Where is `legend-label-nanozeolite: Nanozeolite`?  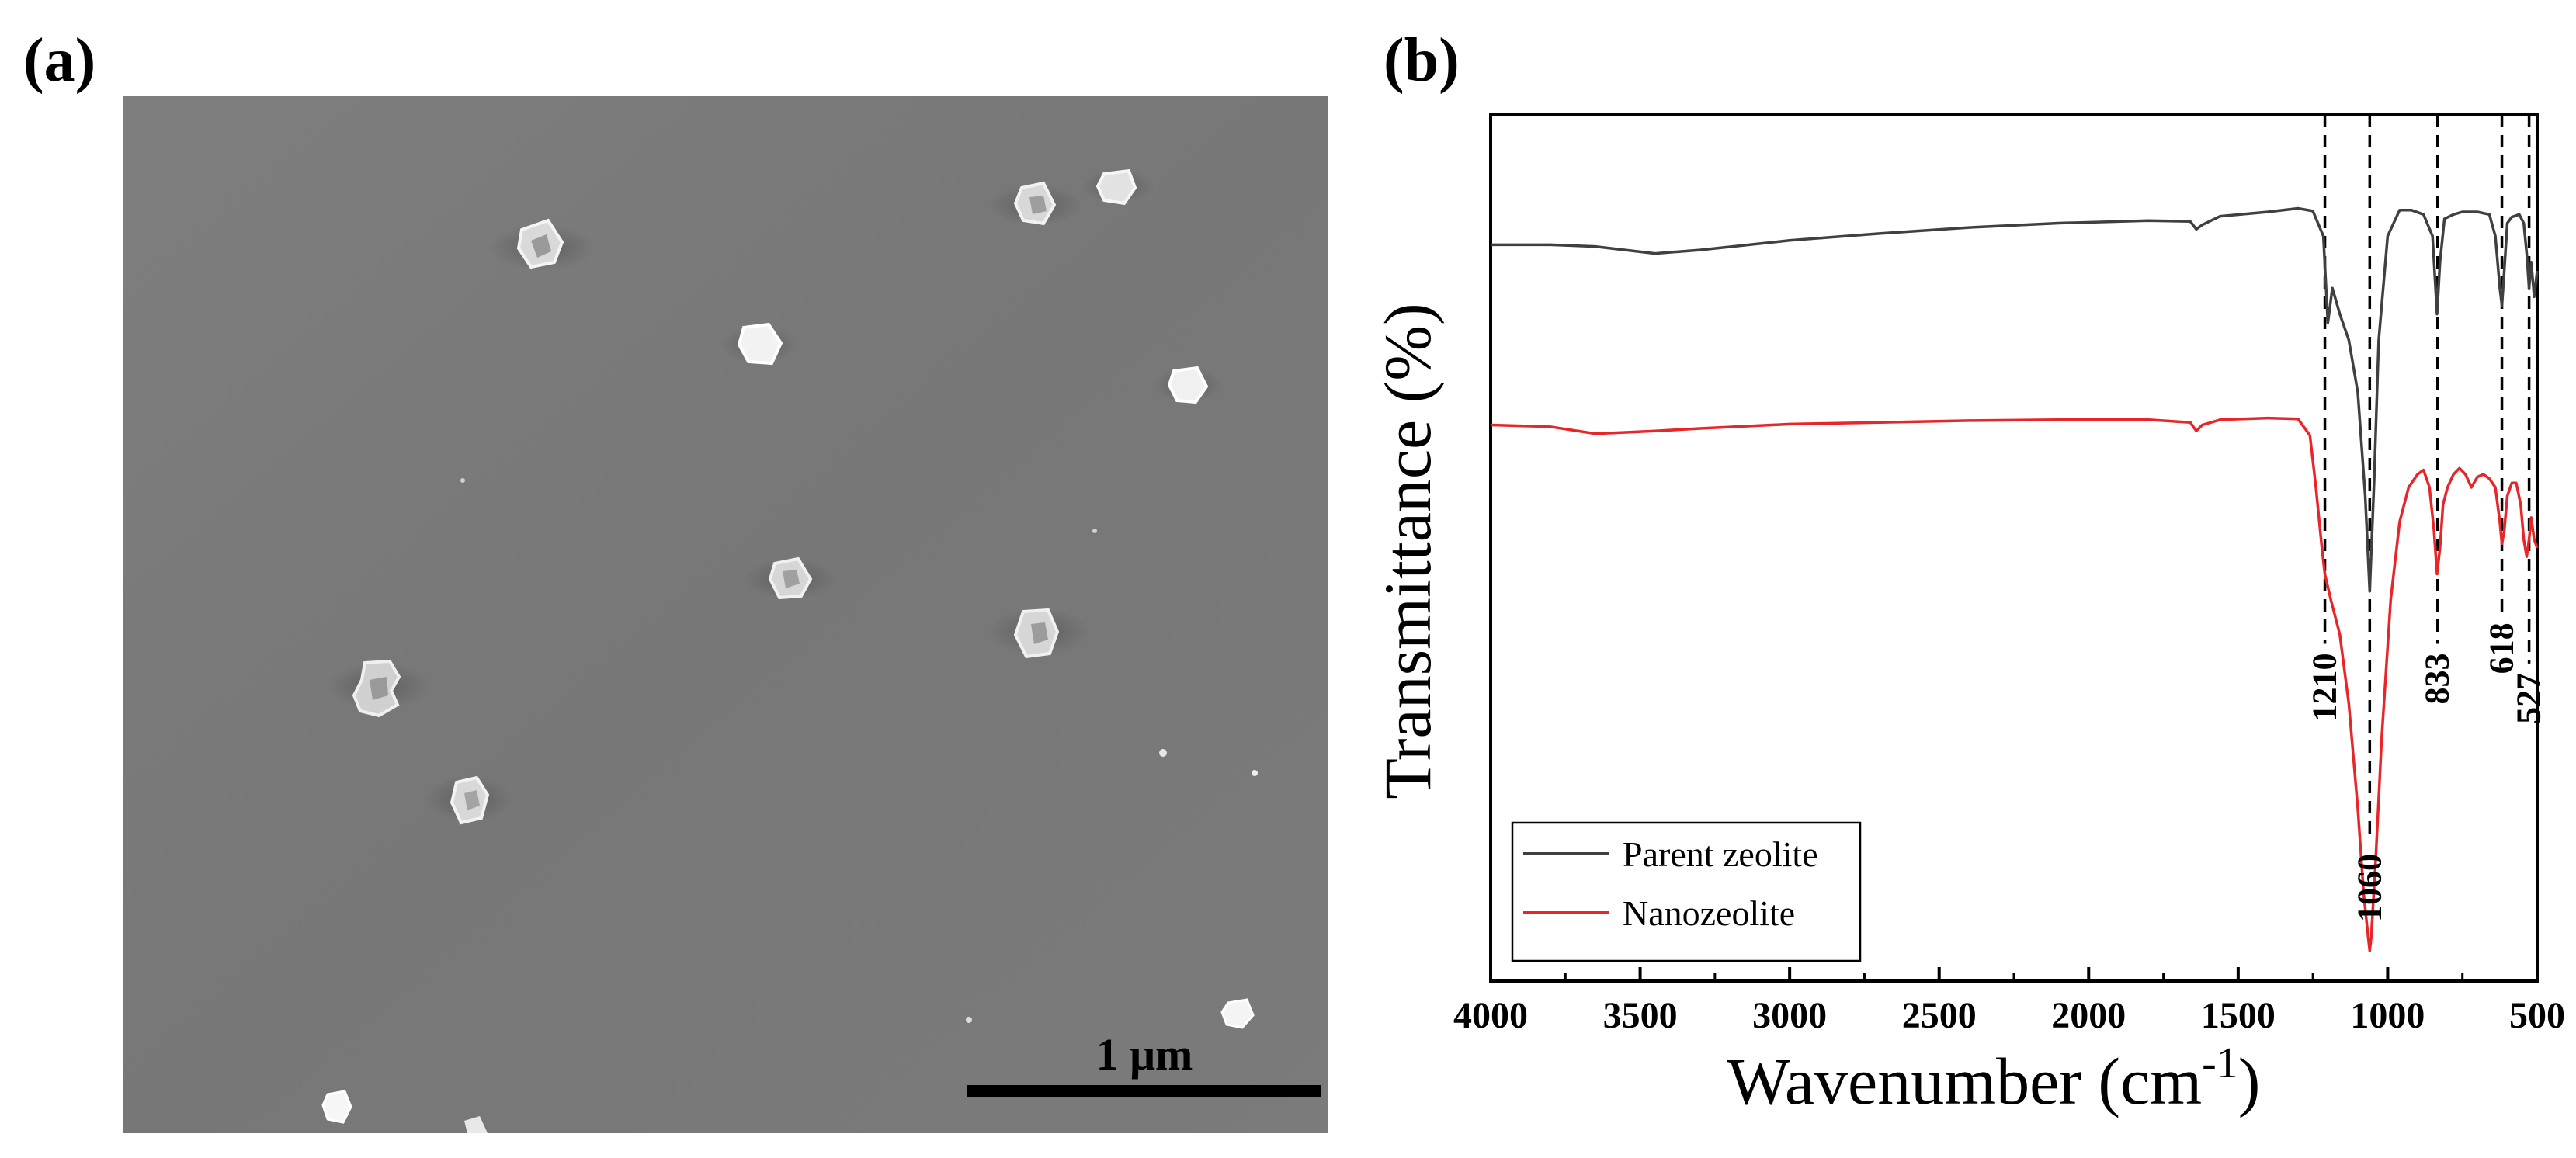 legend-label-nanozeolite: Nanozeolite is located at coordinates (1709, 913).